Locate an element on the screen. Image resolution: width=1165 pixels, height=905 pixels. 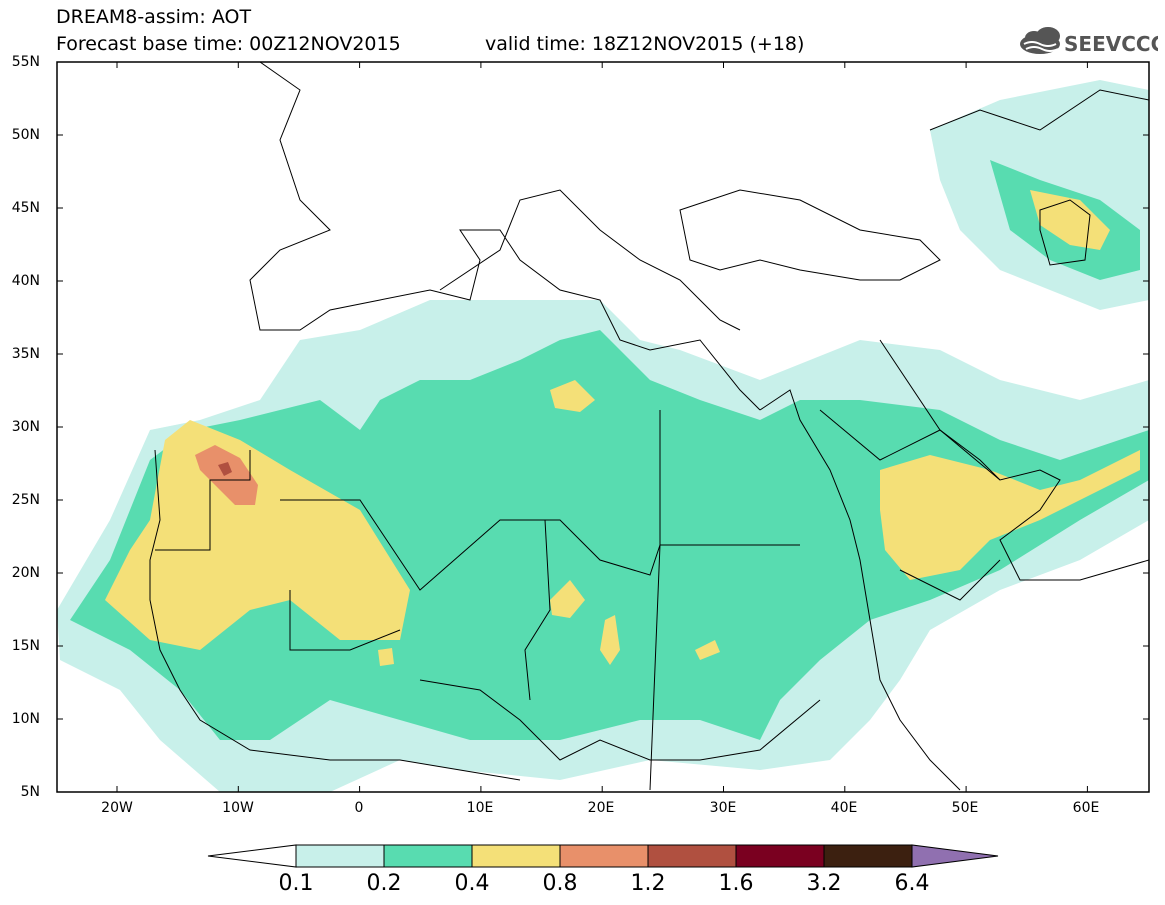
valid-time: valid time: 18Z12NOV2015 (+18) is located at coordinates (645, 44).